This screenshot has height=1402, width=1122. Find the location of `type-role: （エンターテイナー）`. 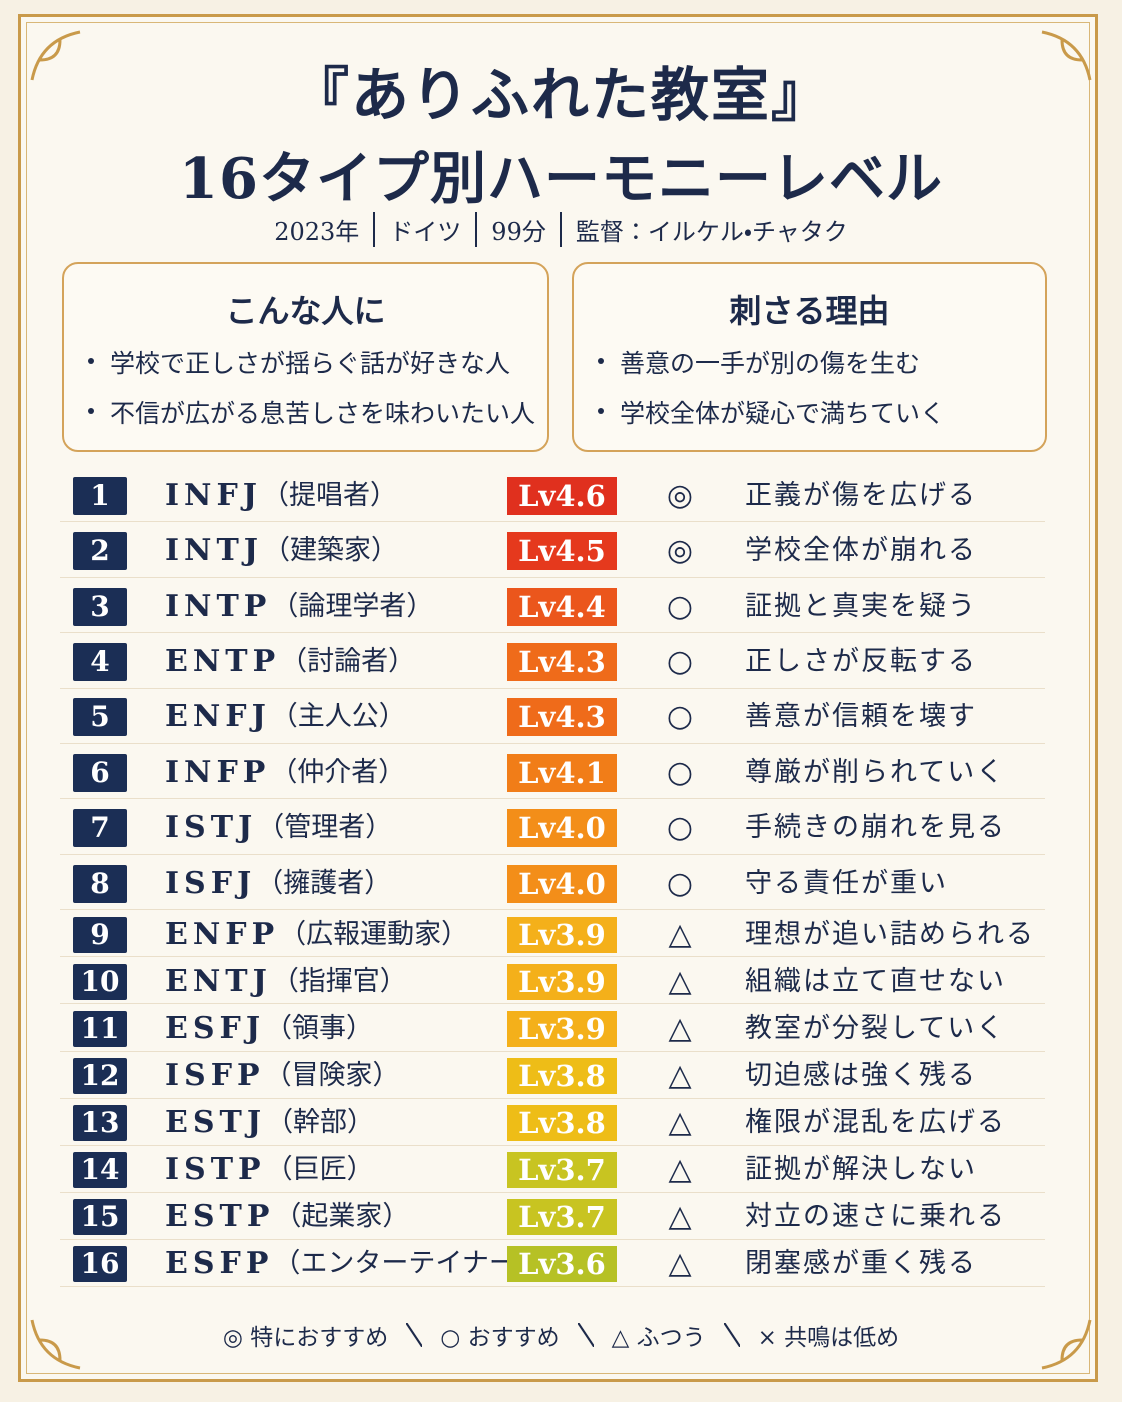

type-role: （エンターテイナー） is located at coordinates (408, 1264).